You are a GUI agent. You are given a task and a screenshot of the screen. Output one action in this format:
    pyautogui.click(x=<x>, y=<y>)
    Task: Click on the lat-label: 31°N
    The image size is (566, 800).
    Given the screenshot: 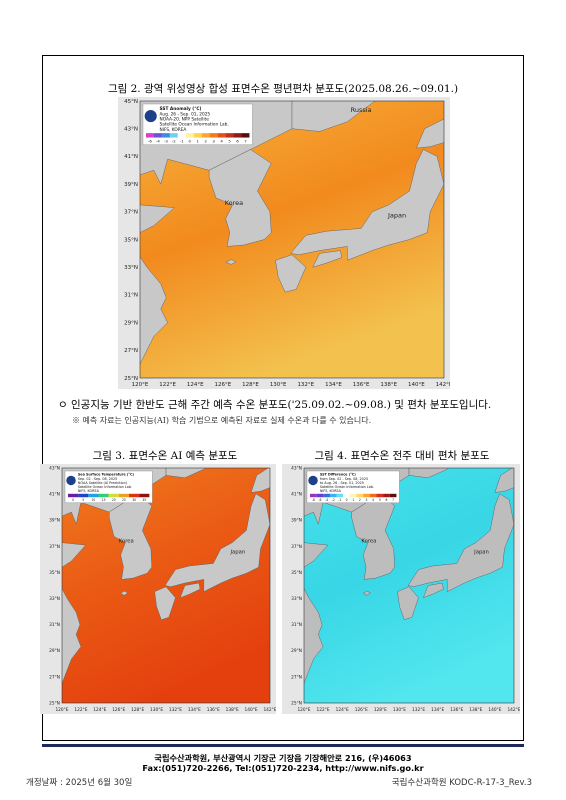 What is the action you would take?
    pyautogui.click(x=54, y=625)
    